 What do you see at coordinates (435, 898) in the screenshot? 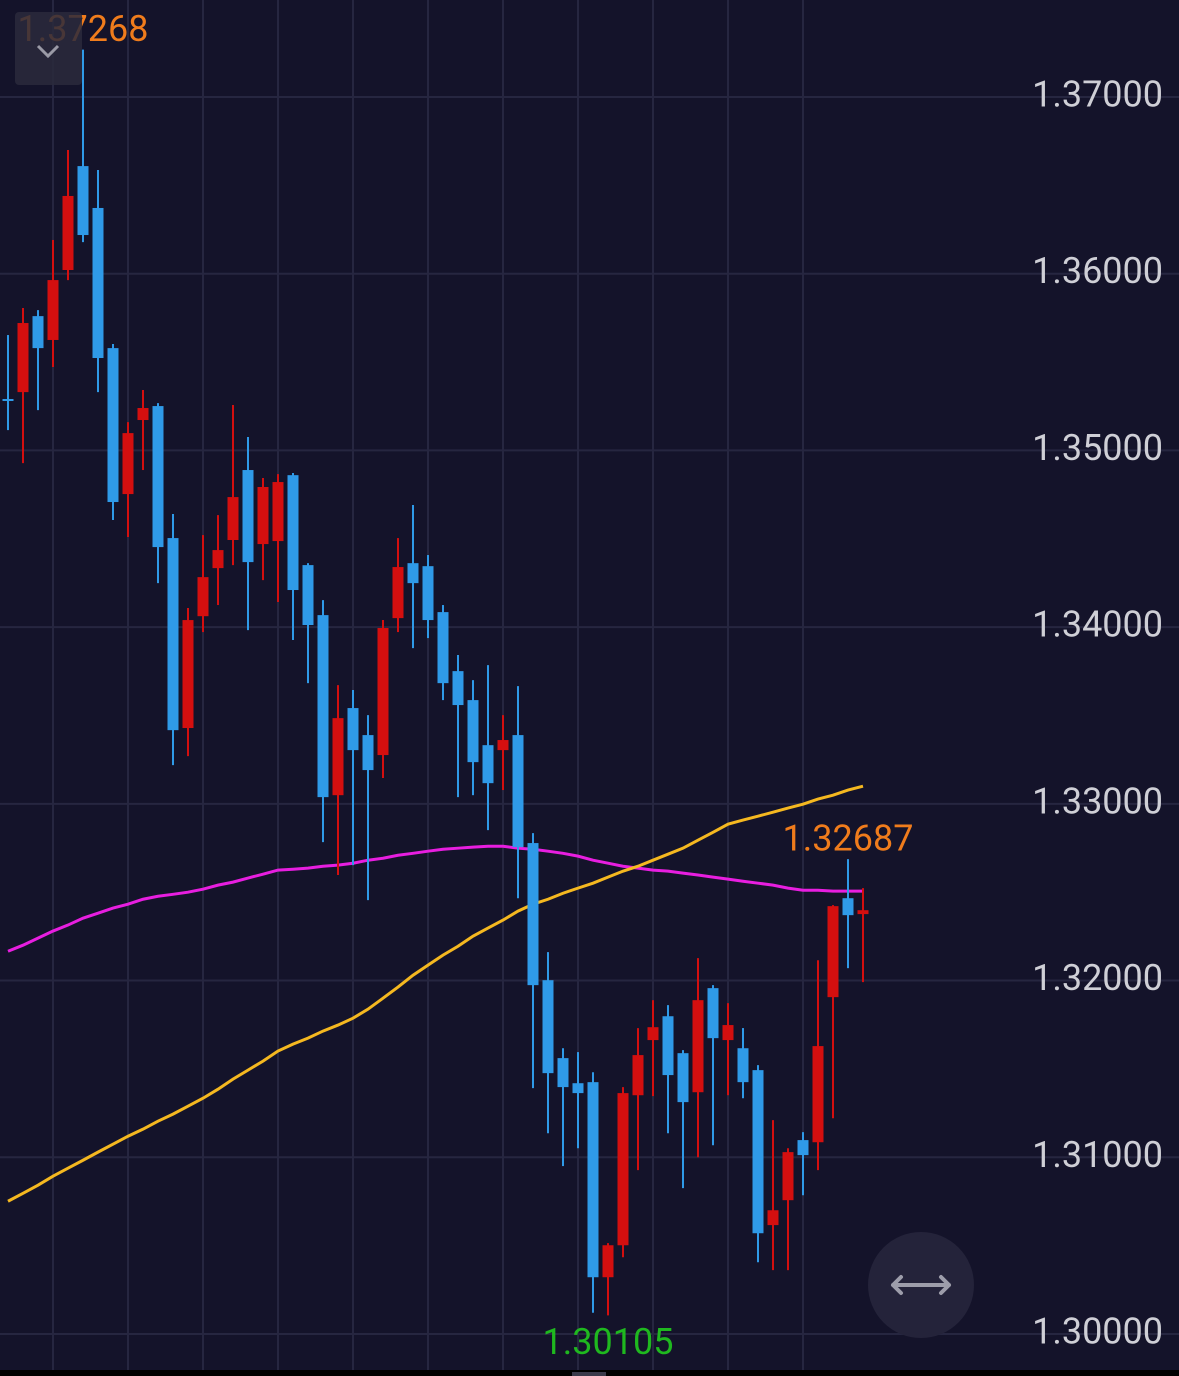
I see `moving-average-line` at bounding box center [435, 898].